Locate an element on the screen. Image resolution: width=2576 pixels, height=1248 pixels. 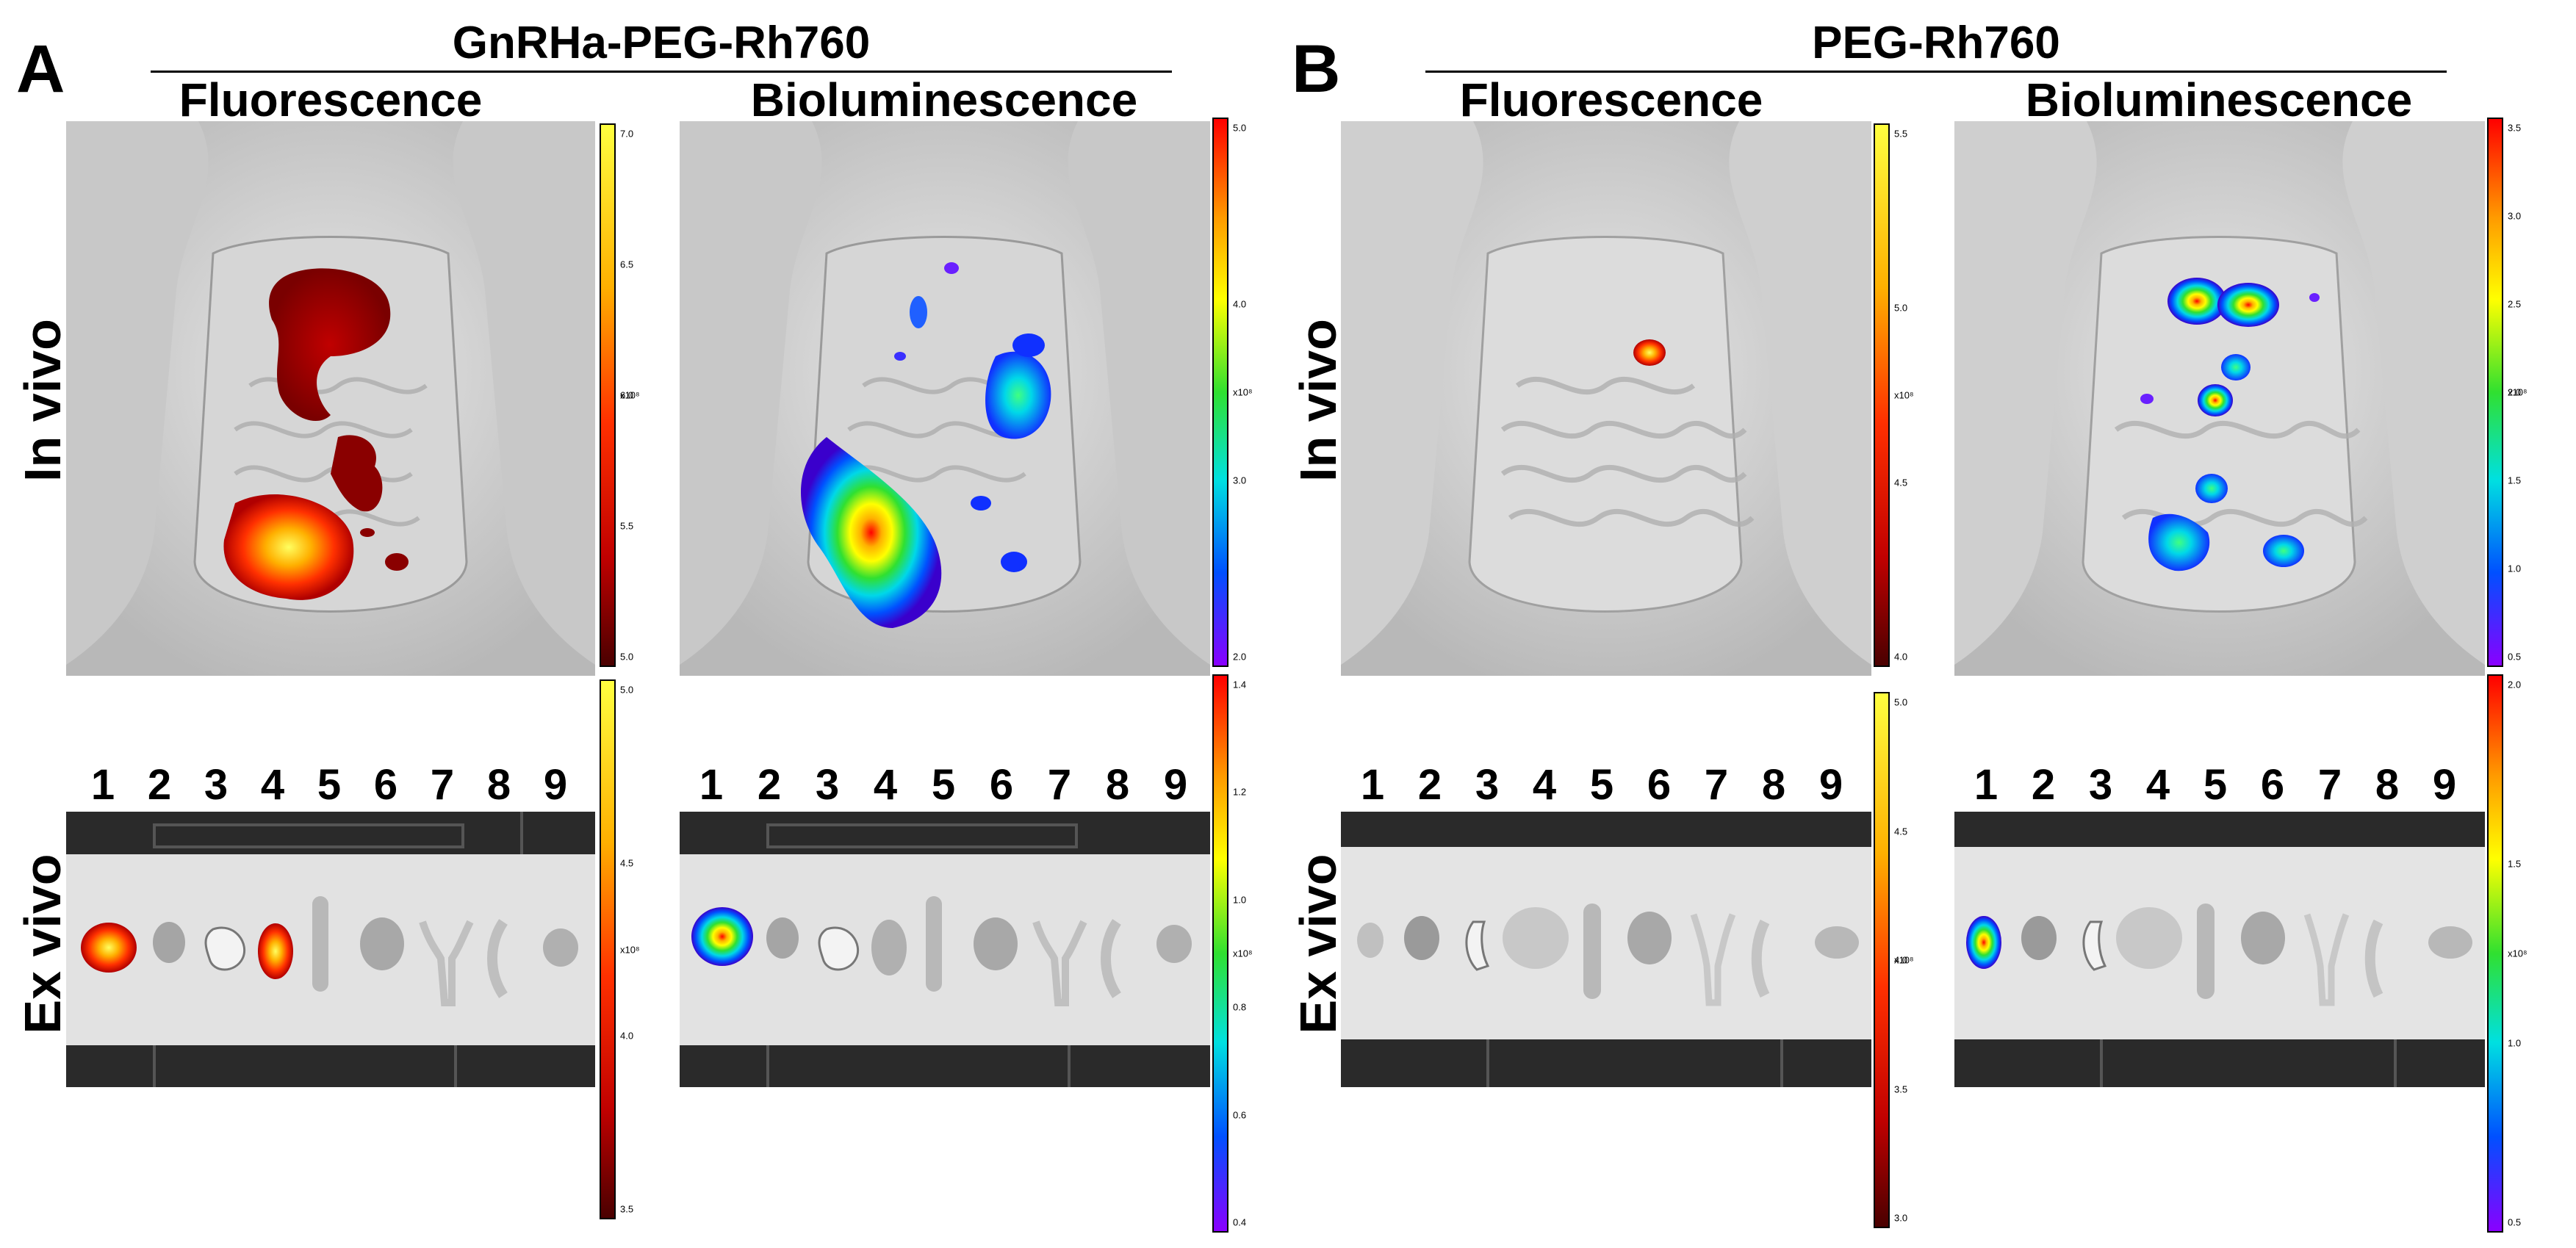
in-vivo-bioluminescence-image-b is located at coordinates (2219, 398).